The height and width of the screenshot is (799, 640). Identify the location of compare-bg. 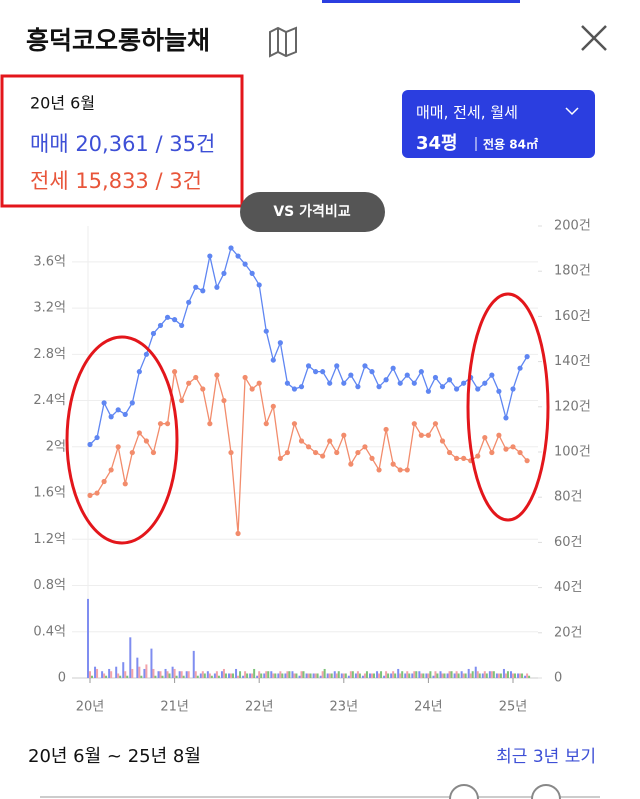
(312, 212).